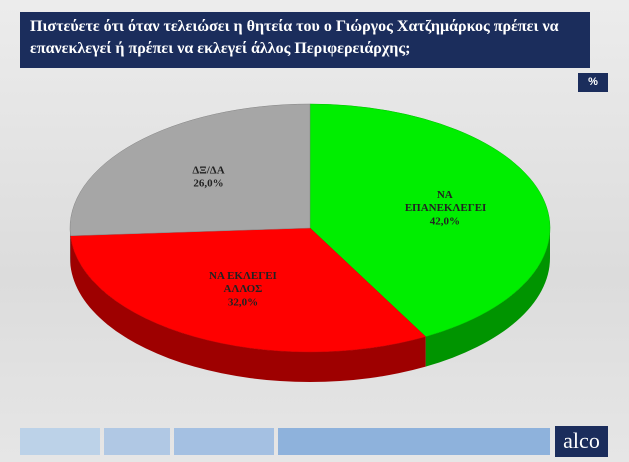 Image resolution: width=629 pixels, height=462 pixels. I want to click on value-label: 26,0%, so click(208, 183).